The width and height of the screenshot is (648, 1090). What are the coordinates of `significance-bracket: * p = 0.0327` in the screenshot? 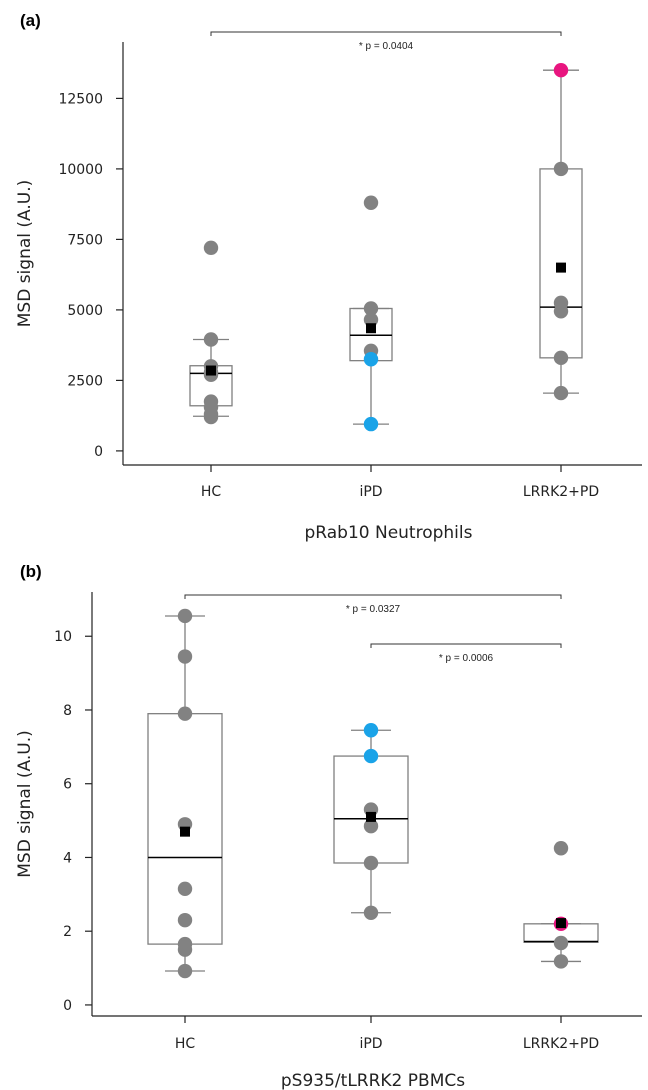 It's located at (373, 604).